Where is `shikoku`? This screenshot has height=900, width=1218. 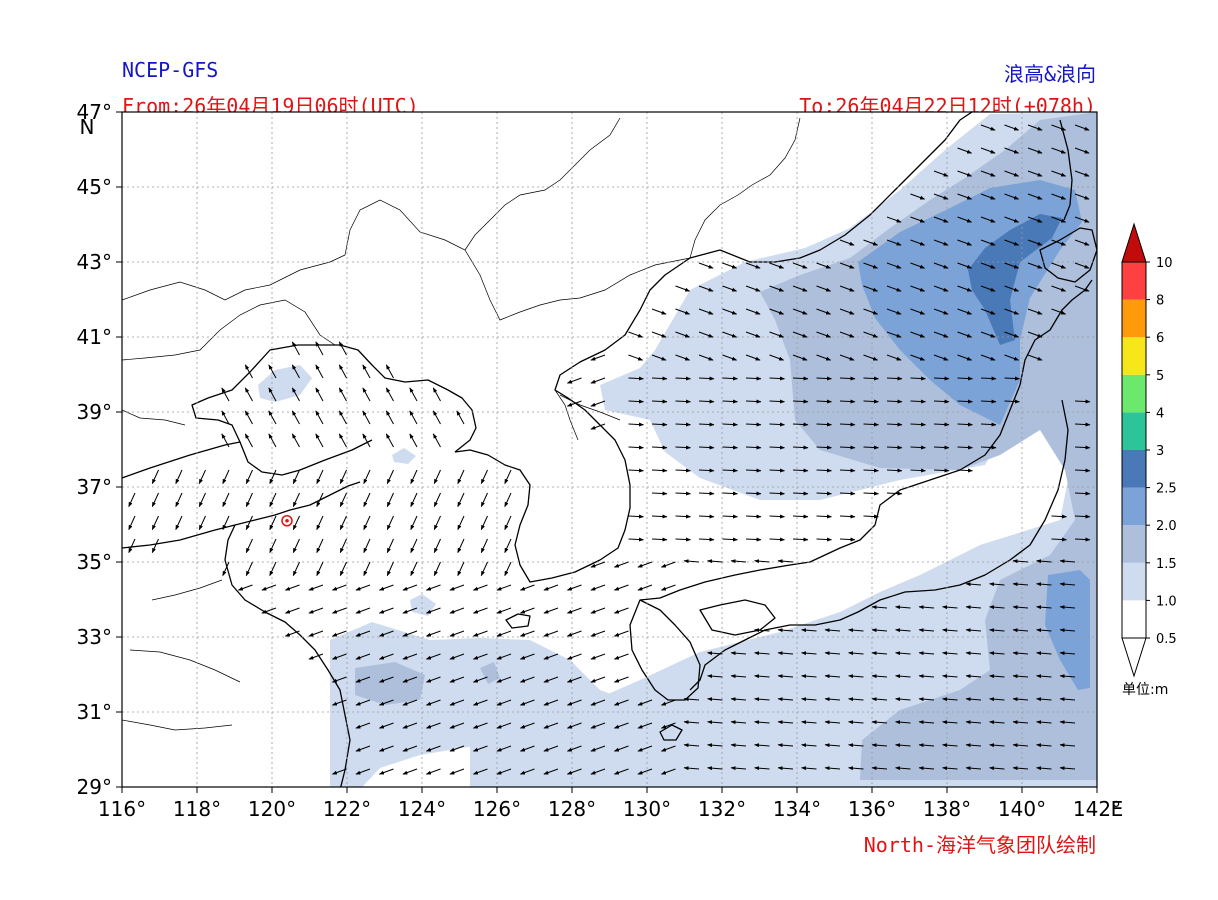
shikoku is located at coordinates (737, 617).